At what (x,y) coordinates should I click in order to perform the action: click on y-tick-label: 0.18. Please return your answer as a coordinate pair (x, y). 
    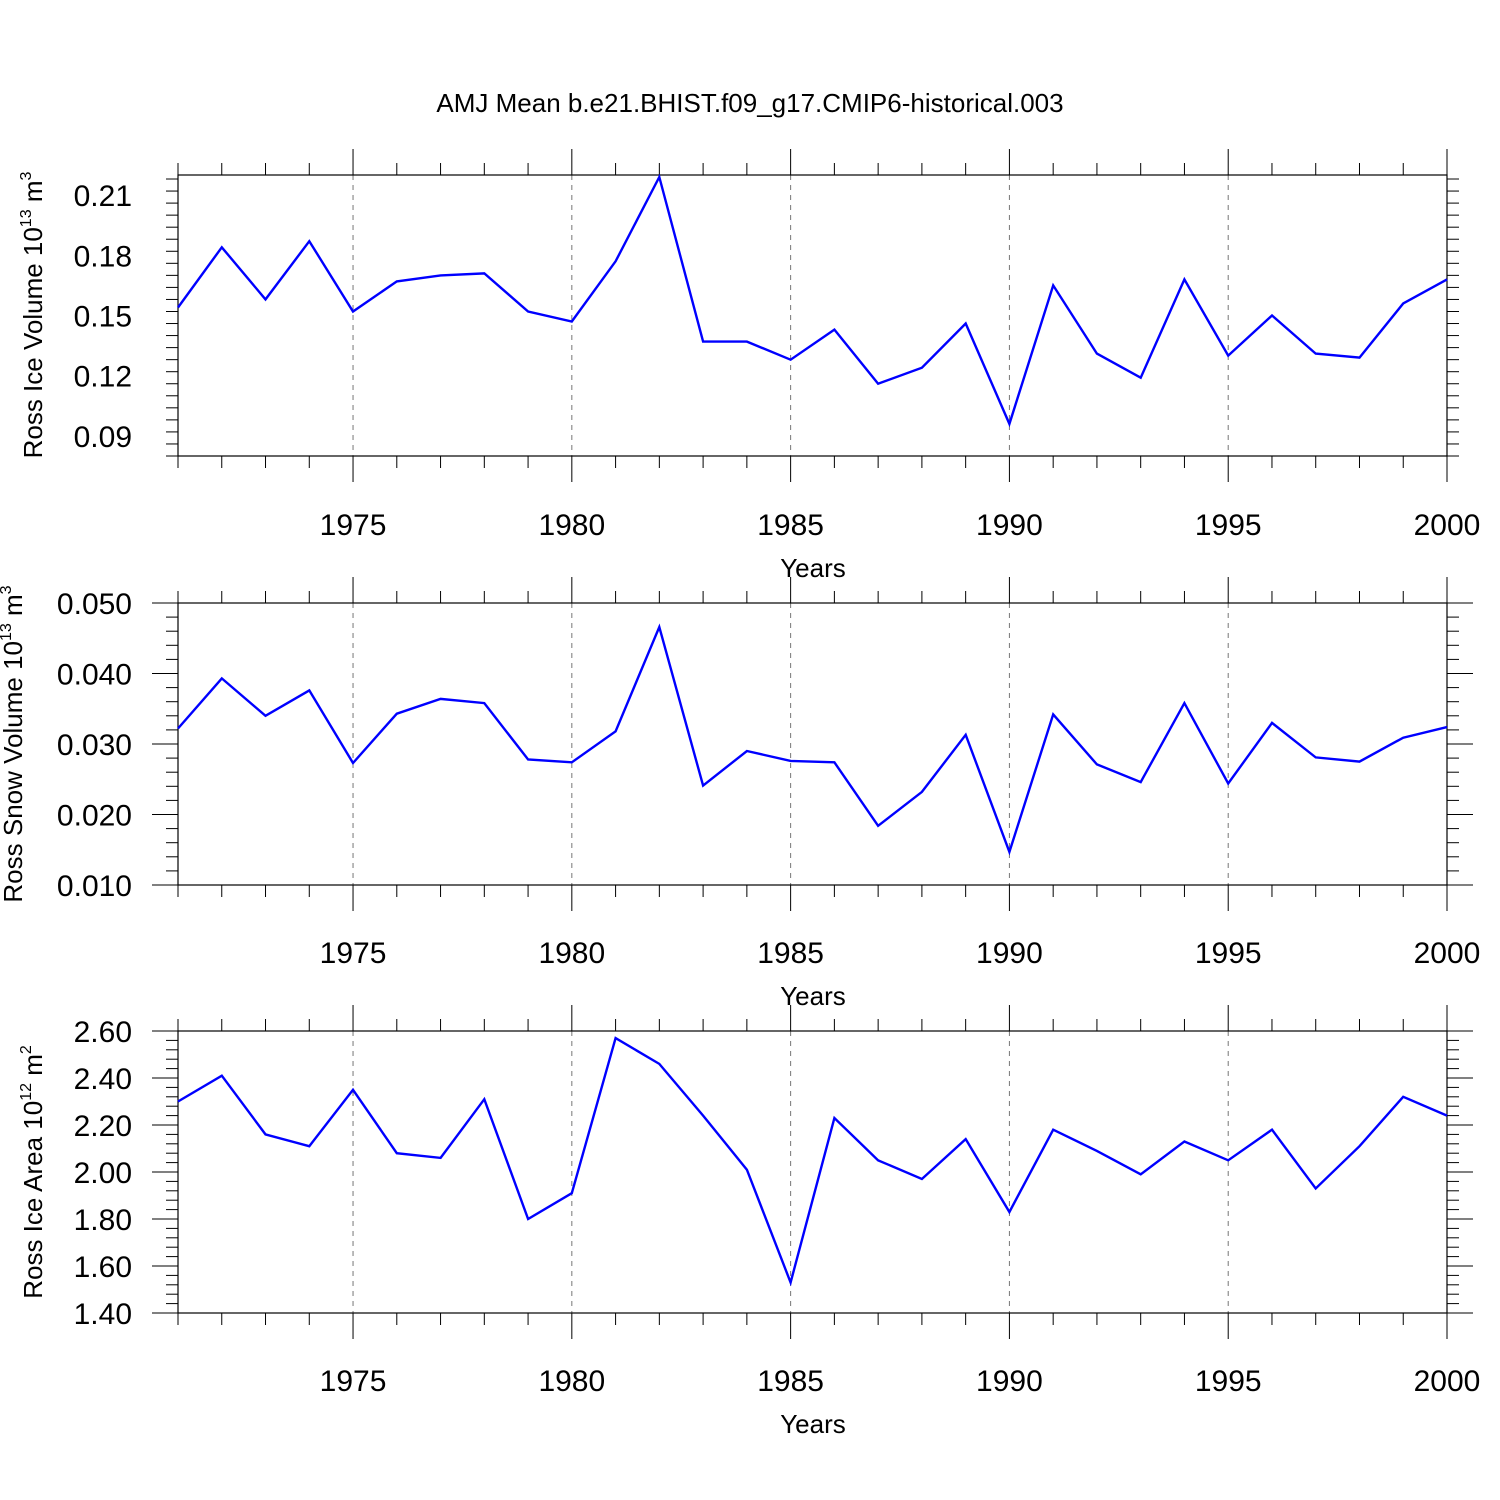
    Looking at the image, I should click on (103, 256).